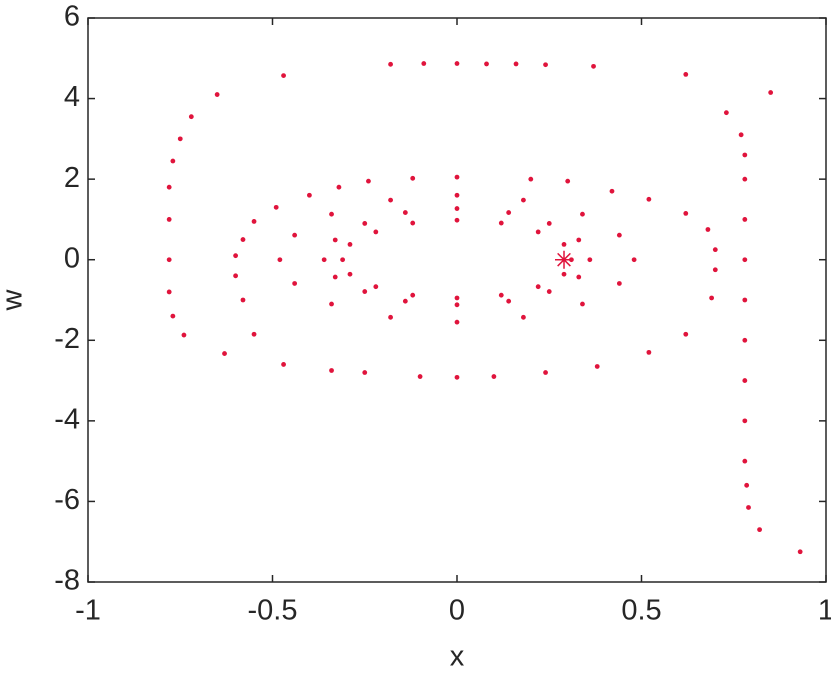 This screenshot has width=831, height=677. I want to click on x-tick-label: 0, so click(457, 611).